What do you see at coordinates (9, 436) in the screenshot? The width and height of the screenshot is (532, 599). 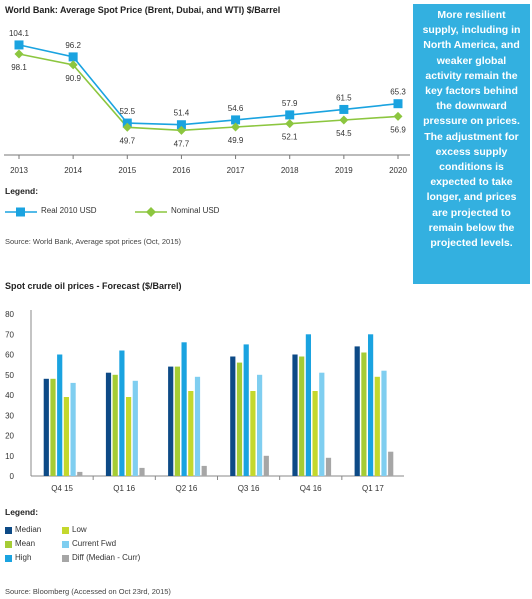 I see `y-tick-label: 20` at bounding box center [9, 436].